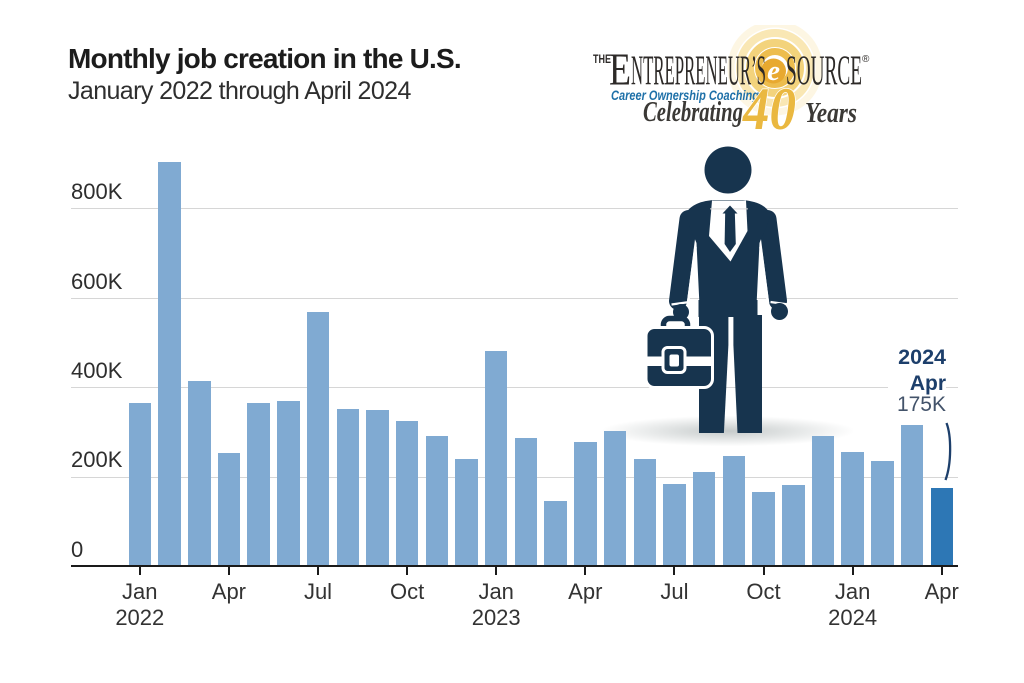 This screenshot has width=1024, height=683. Describe the element at coordinates (620, 70) in the screenshot. I see `svg-text: E` at that location.